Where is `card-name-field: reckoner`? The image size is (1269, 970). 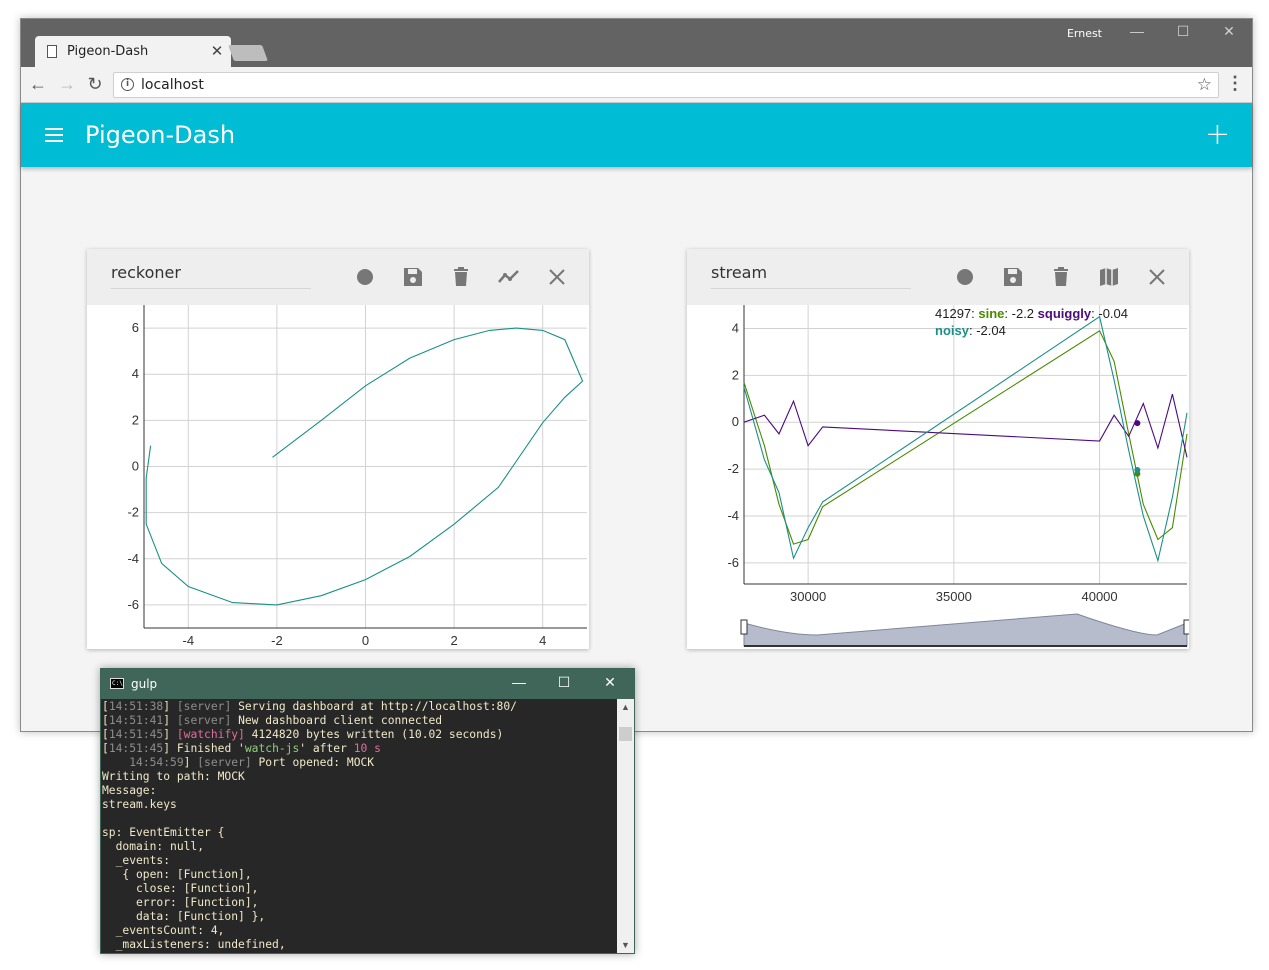
card-name-field: reckoner is located at coordinates (211, 276).